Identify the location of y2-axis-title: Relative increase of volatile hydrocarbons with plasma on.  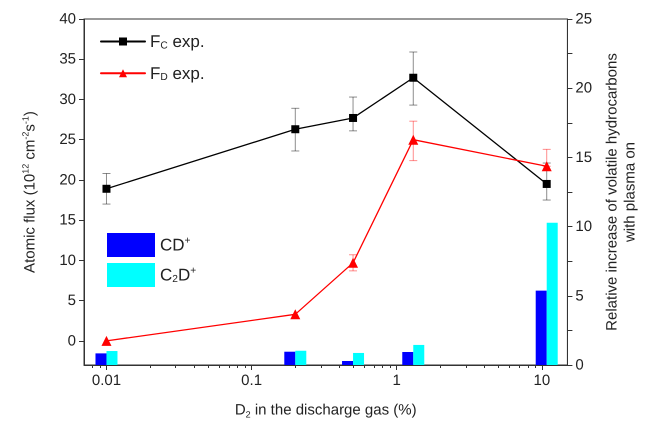
(621, 192).